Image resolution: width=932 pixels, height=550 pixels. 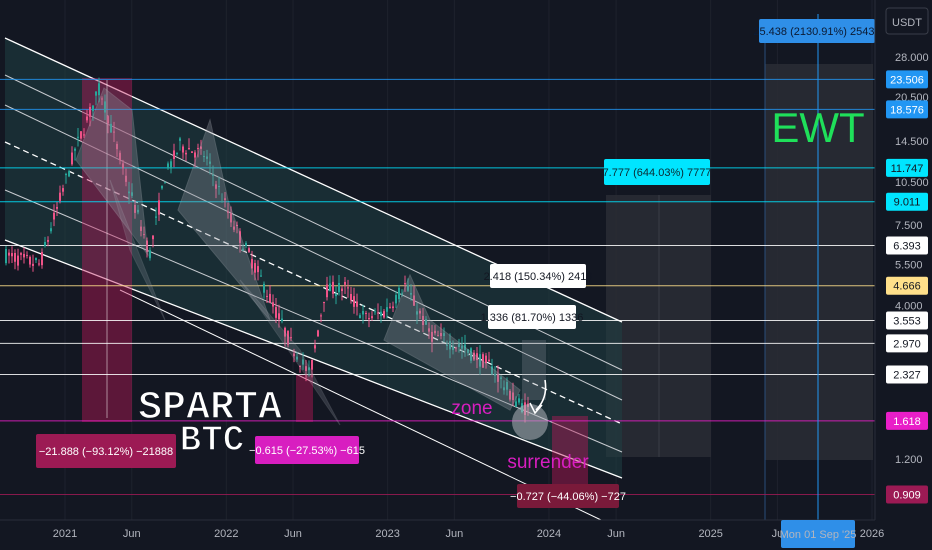 What do you see at coordinates (212, 440) in the screenshot?
I see `logo-btc: BTC` at bounding box center [212, 440].